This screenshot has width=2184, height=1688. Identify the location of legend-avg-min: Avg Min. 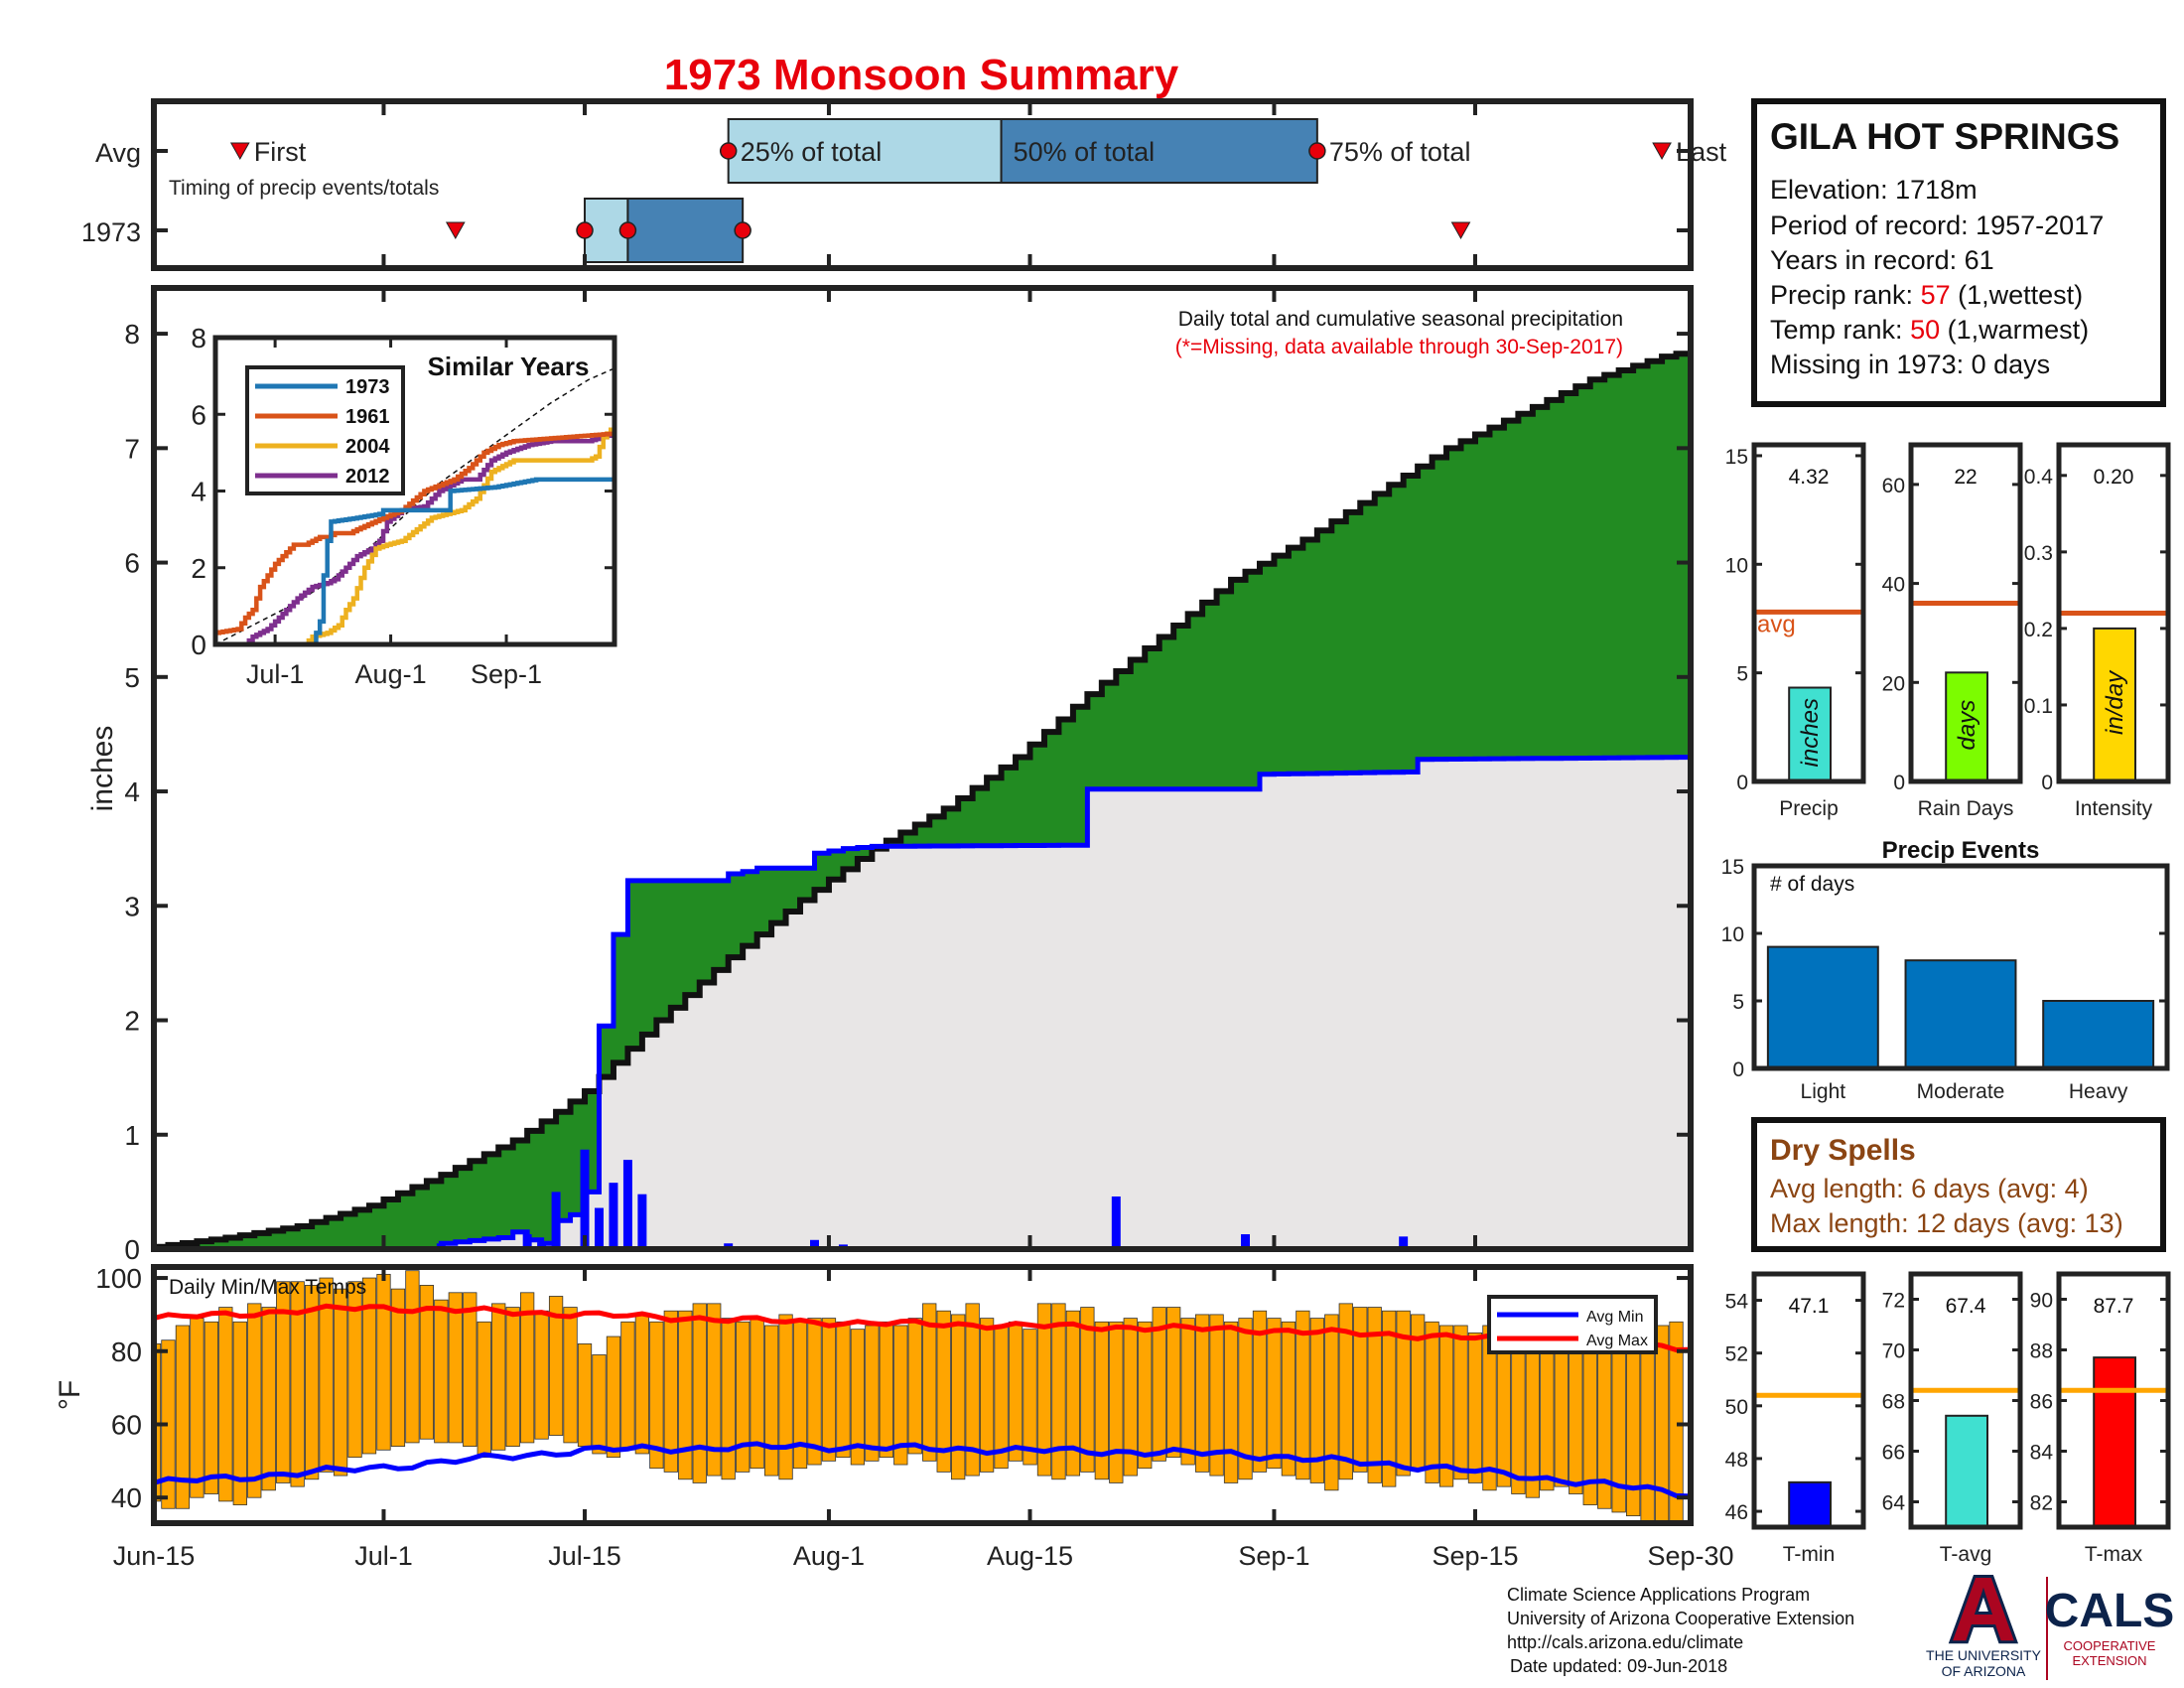
(1615, 1317).